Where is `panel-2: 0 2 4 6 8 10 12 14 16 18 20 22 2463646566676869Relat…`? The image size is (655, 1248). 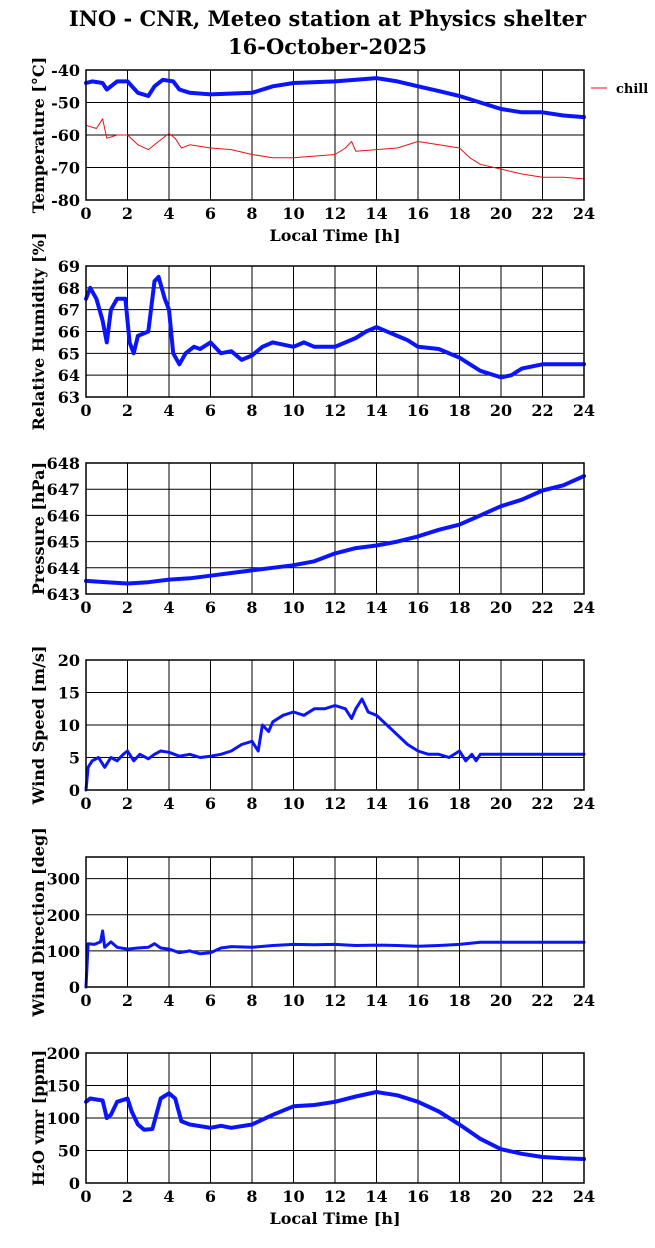 panel-2: 0 2 4 6 8 10 12 14 16 18 20 22 2463646566676869Relat… is located at coordinates (312, 331).